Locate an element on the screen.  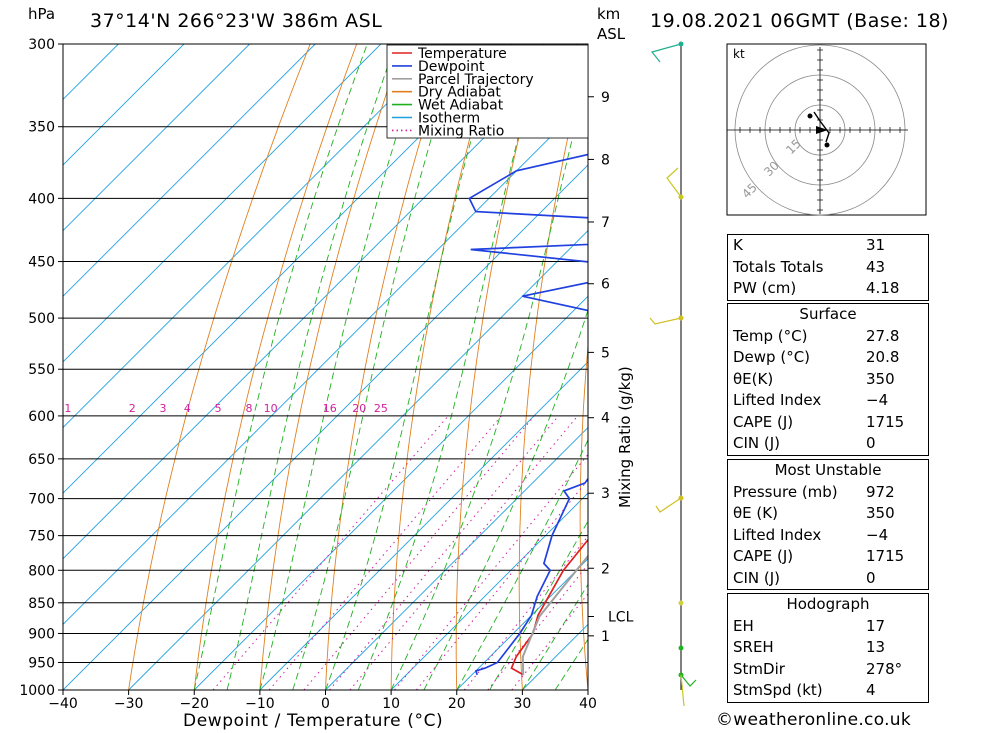
parcel-trajectory-profile is located at coordinates (554, 614).